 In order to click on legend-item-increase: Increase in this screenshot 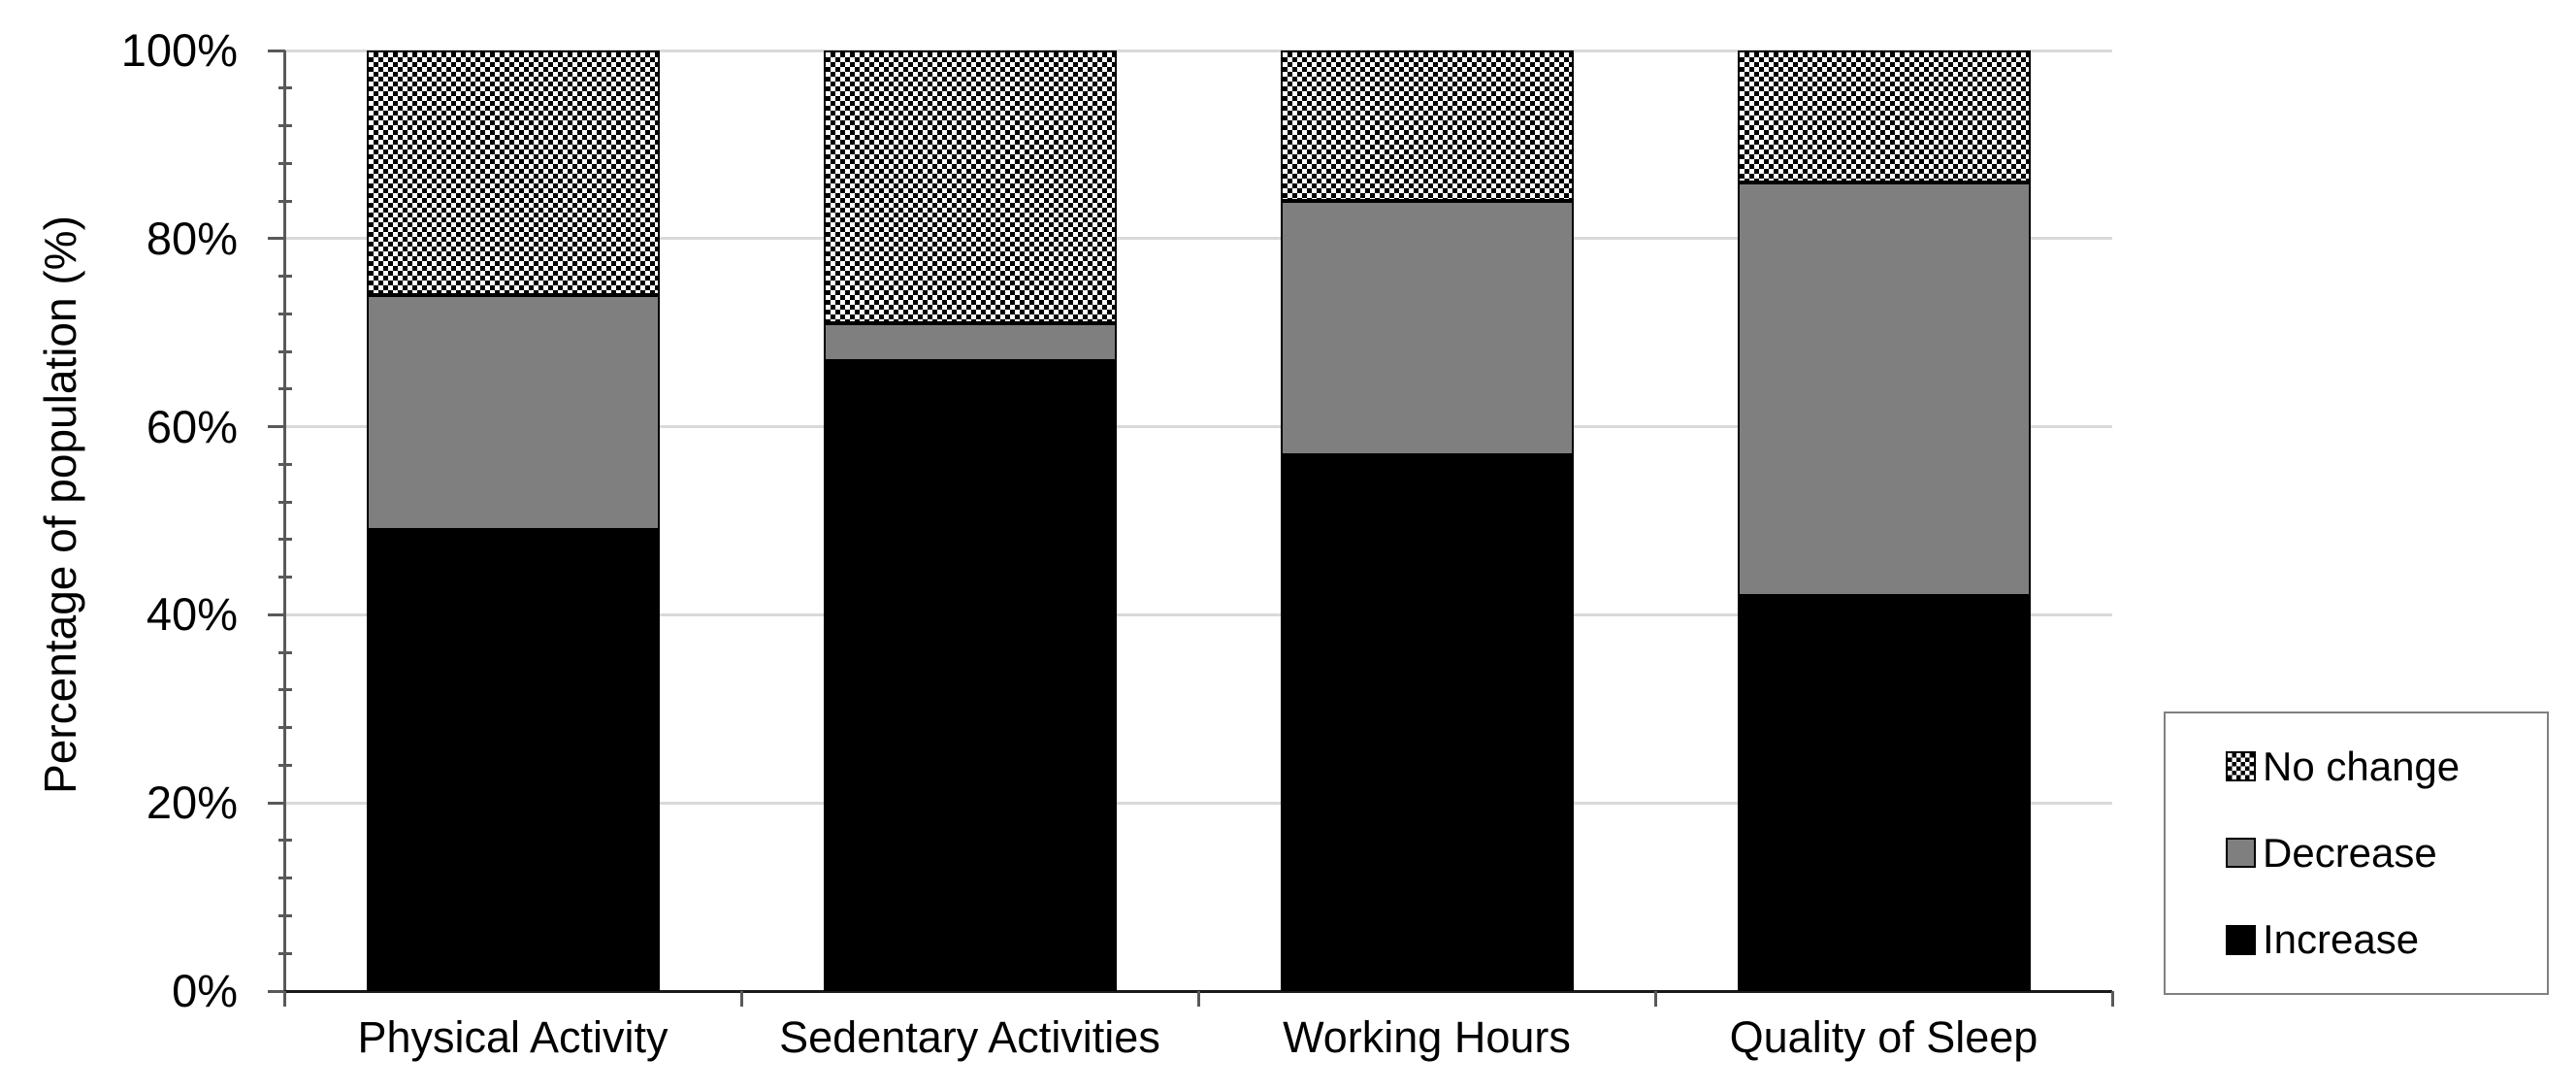, I will do `click(2381, 939)`.